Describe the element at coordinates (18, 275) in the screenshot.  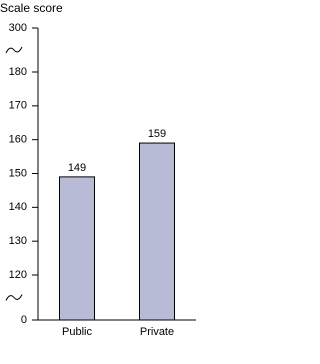
I see `y-tick-label: 120` at that location.